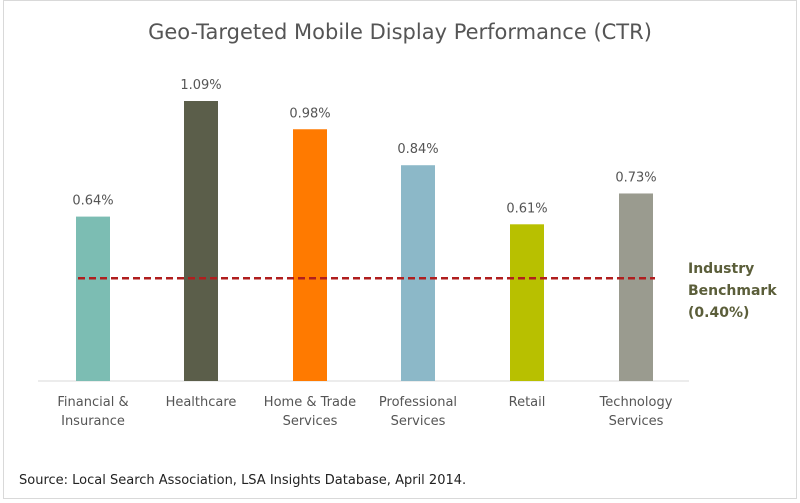  I want to click on x-tick-label: Retail, so click(527, 402).